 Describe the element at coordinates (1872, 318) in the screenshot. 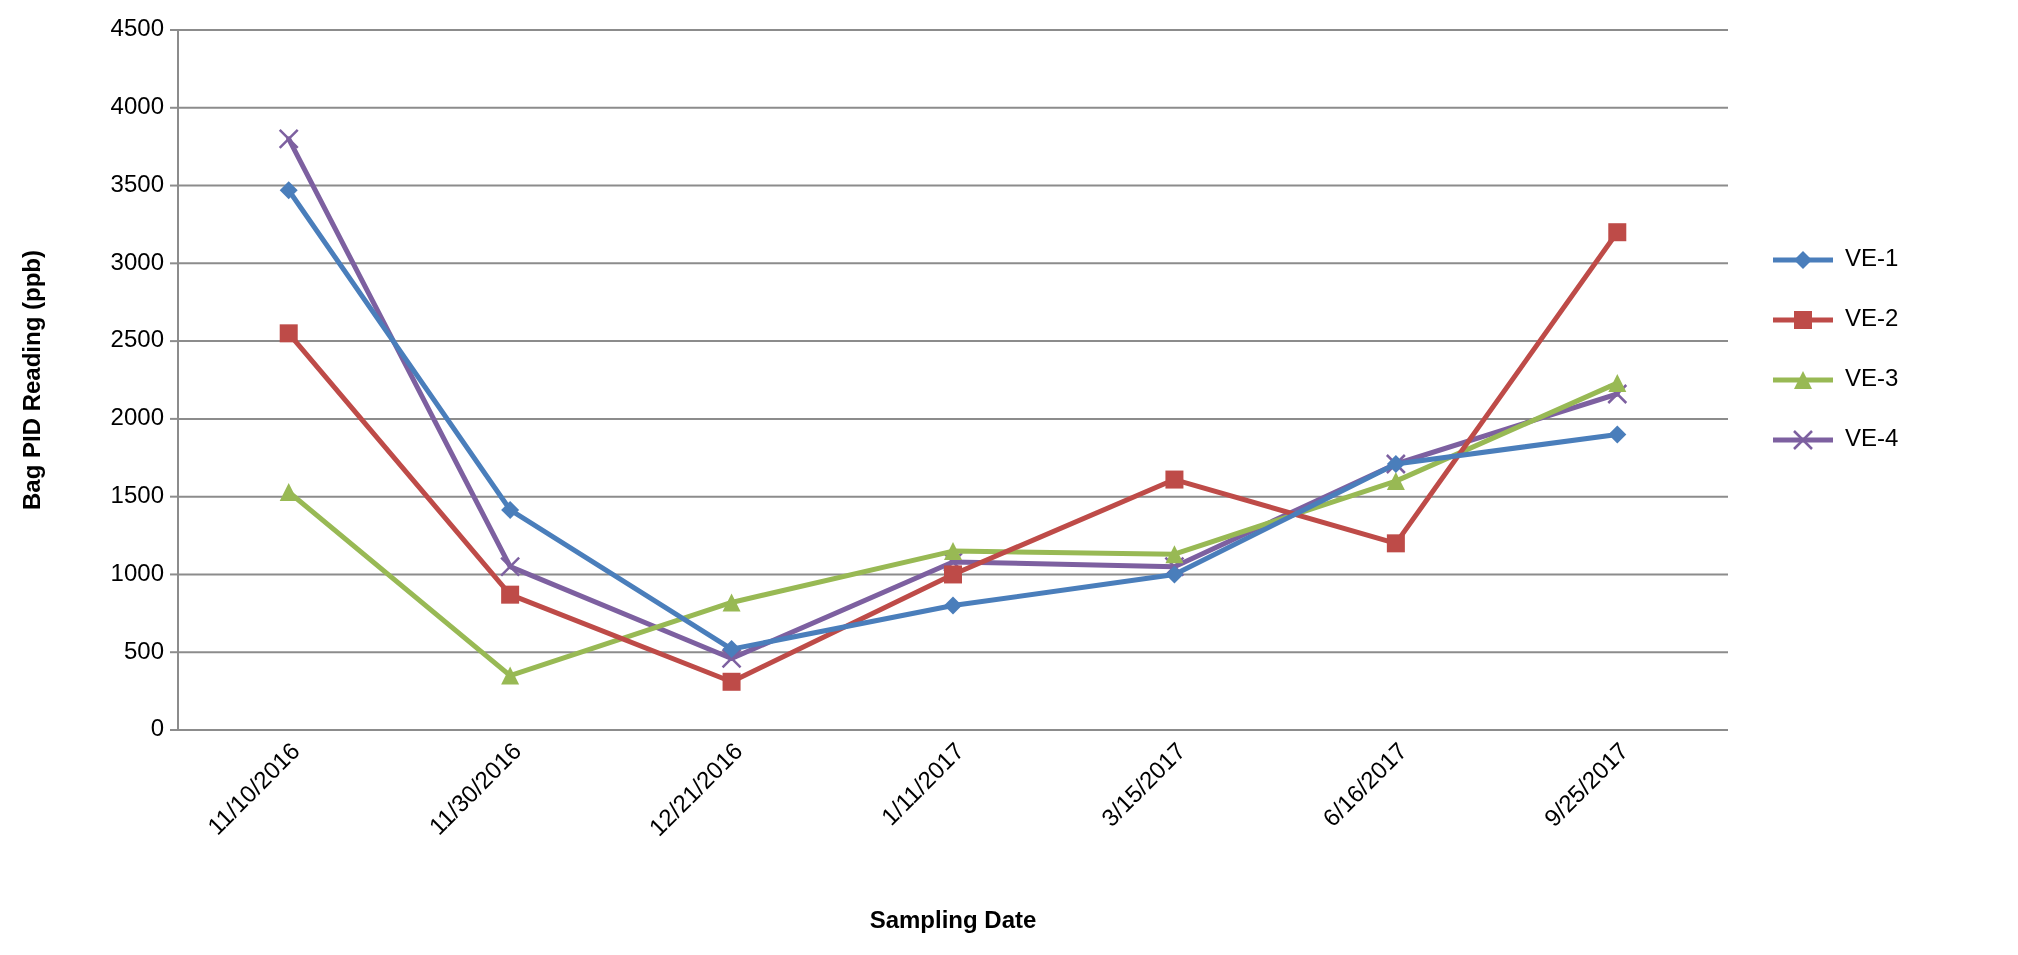

I see `legend-label: VE-2` at that location.